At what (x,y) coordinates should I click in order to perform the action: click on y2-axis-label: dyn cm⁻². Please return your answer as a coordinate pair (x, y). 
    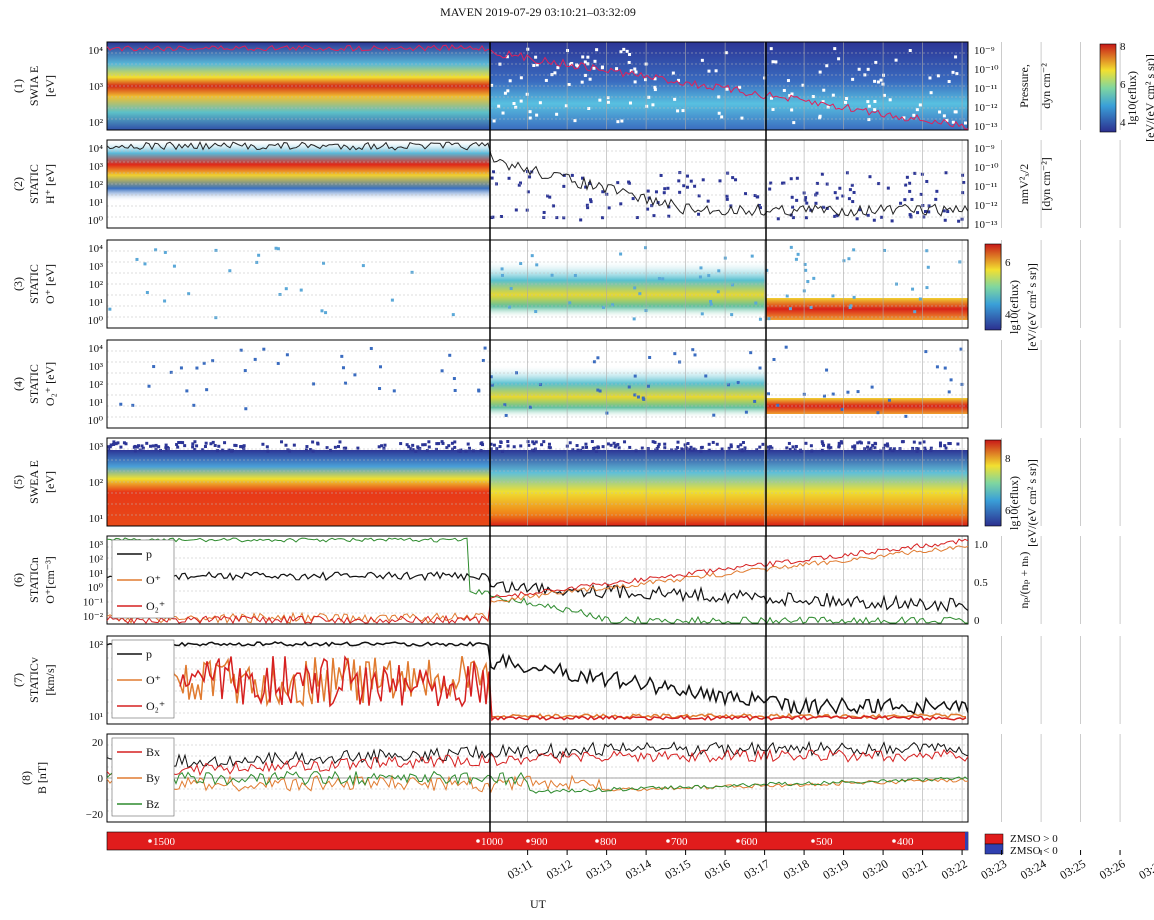
    Looking at the image, I should click on (1046, 86).